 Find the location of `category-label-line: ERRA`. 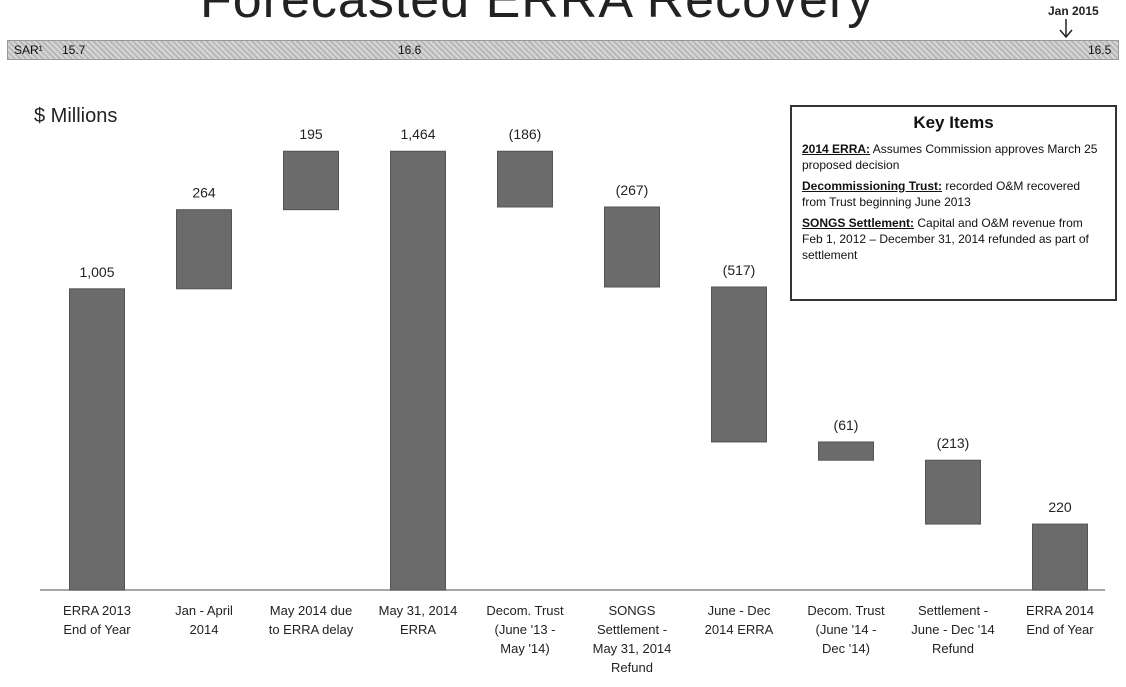

category-label-line: ERRA is located at coordinates (418, 629).